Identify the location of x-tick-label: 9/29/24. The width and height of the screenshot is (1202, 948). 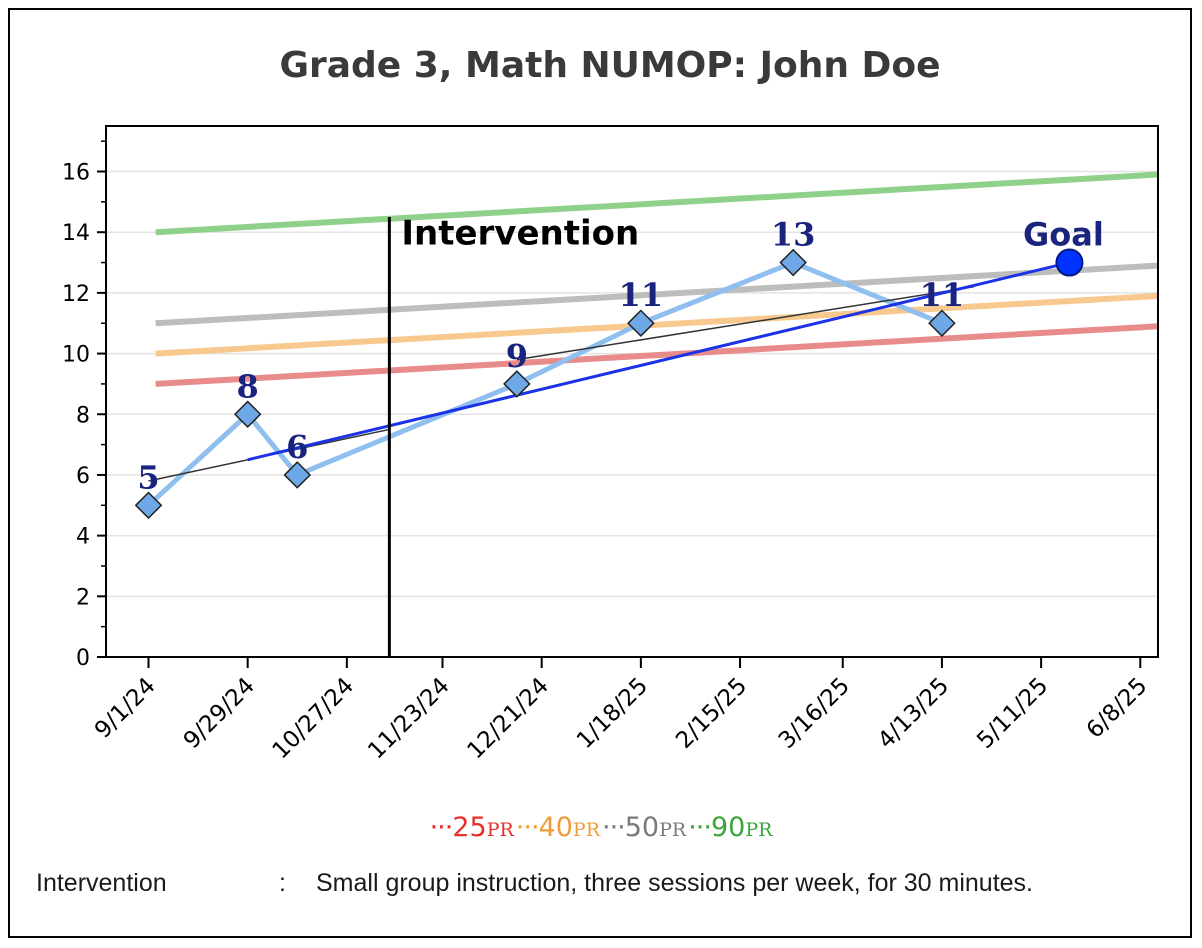
(219, 713).